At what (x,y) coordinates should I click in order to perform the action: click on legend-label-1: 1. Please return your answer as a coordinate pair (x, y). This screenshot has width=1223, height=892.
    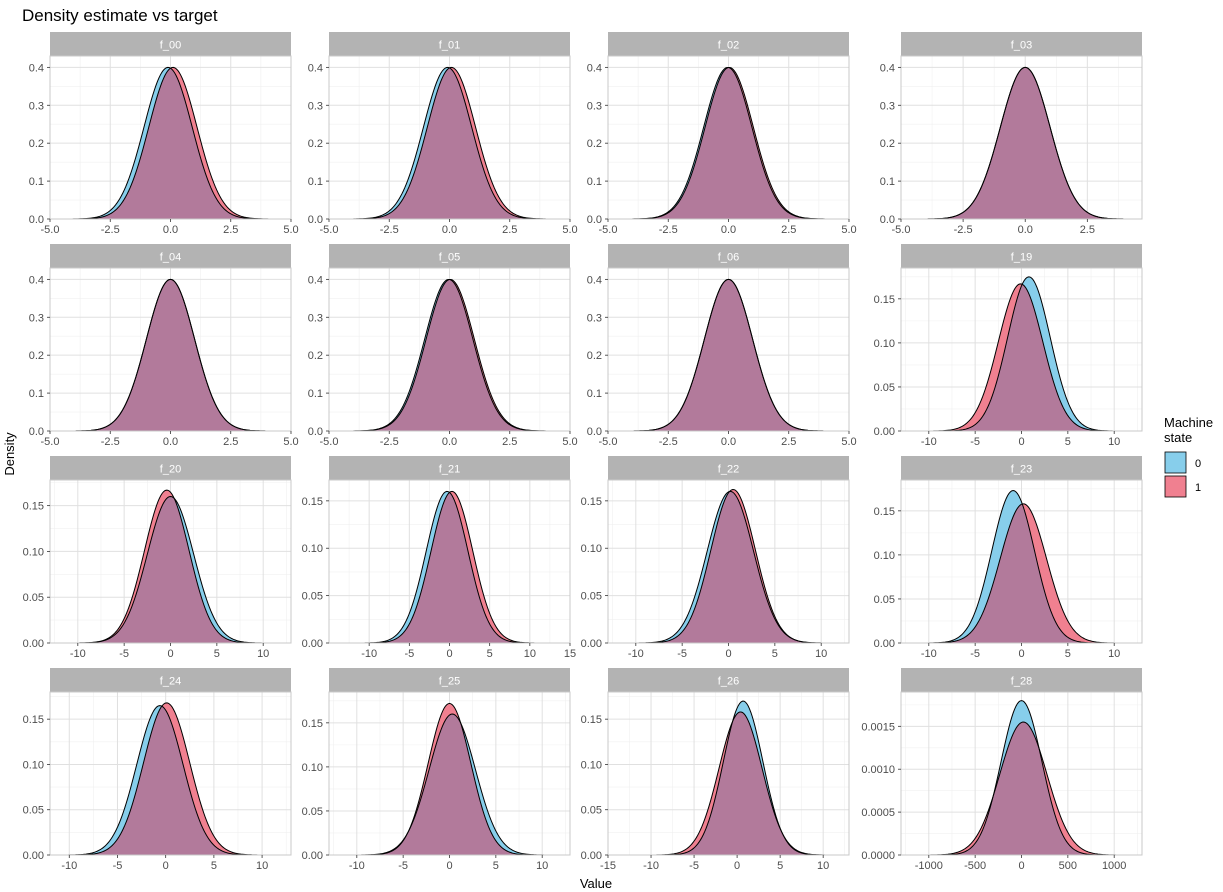
    Looking at the image, I should click on (1198, 488).